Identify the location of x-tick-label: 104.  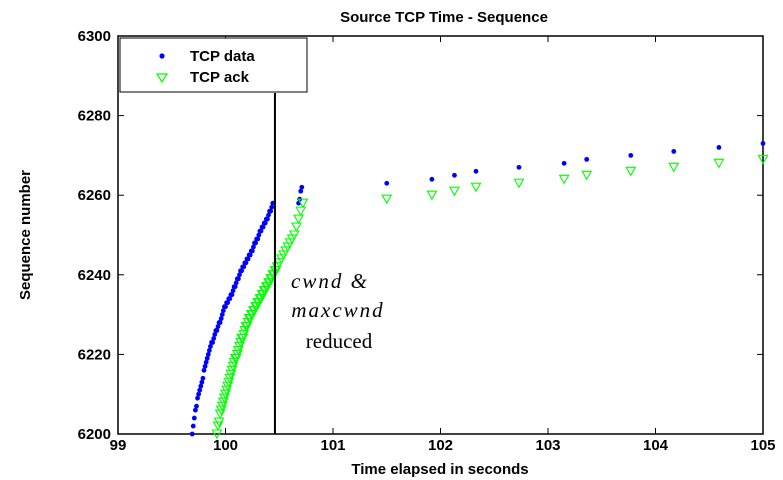
(656, 445).